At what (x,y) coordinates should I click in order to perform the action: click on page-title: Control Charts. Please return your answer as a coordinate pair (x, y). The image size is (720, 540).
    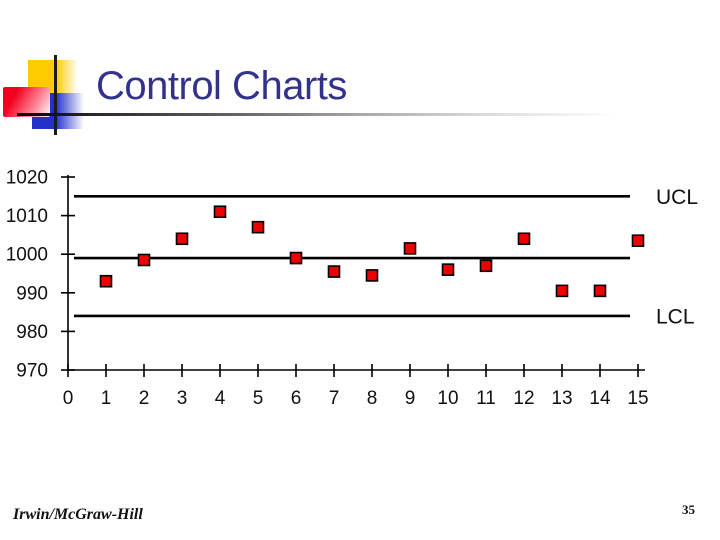
    Looking at the image, I should click on (221, 86).